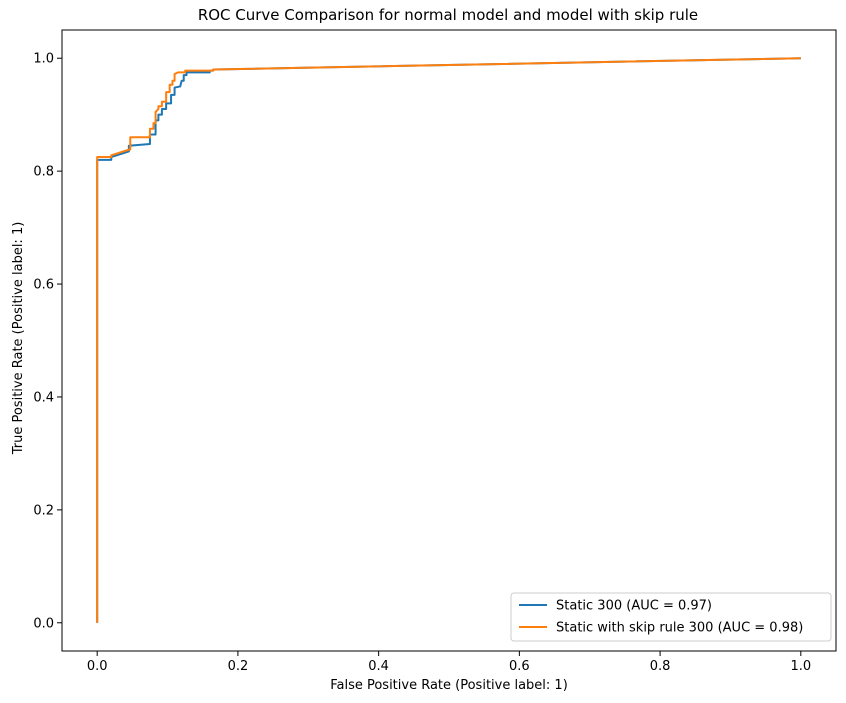  I want to click on y-tick-label: 0.4, so click(43, 397).